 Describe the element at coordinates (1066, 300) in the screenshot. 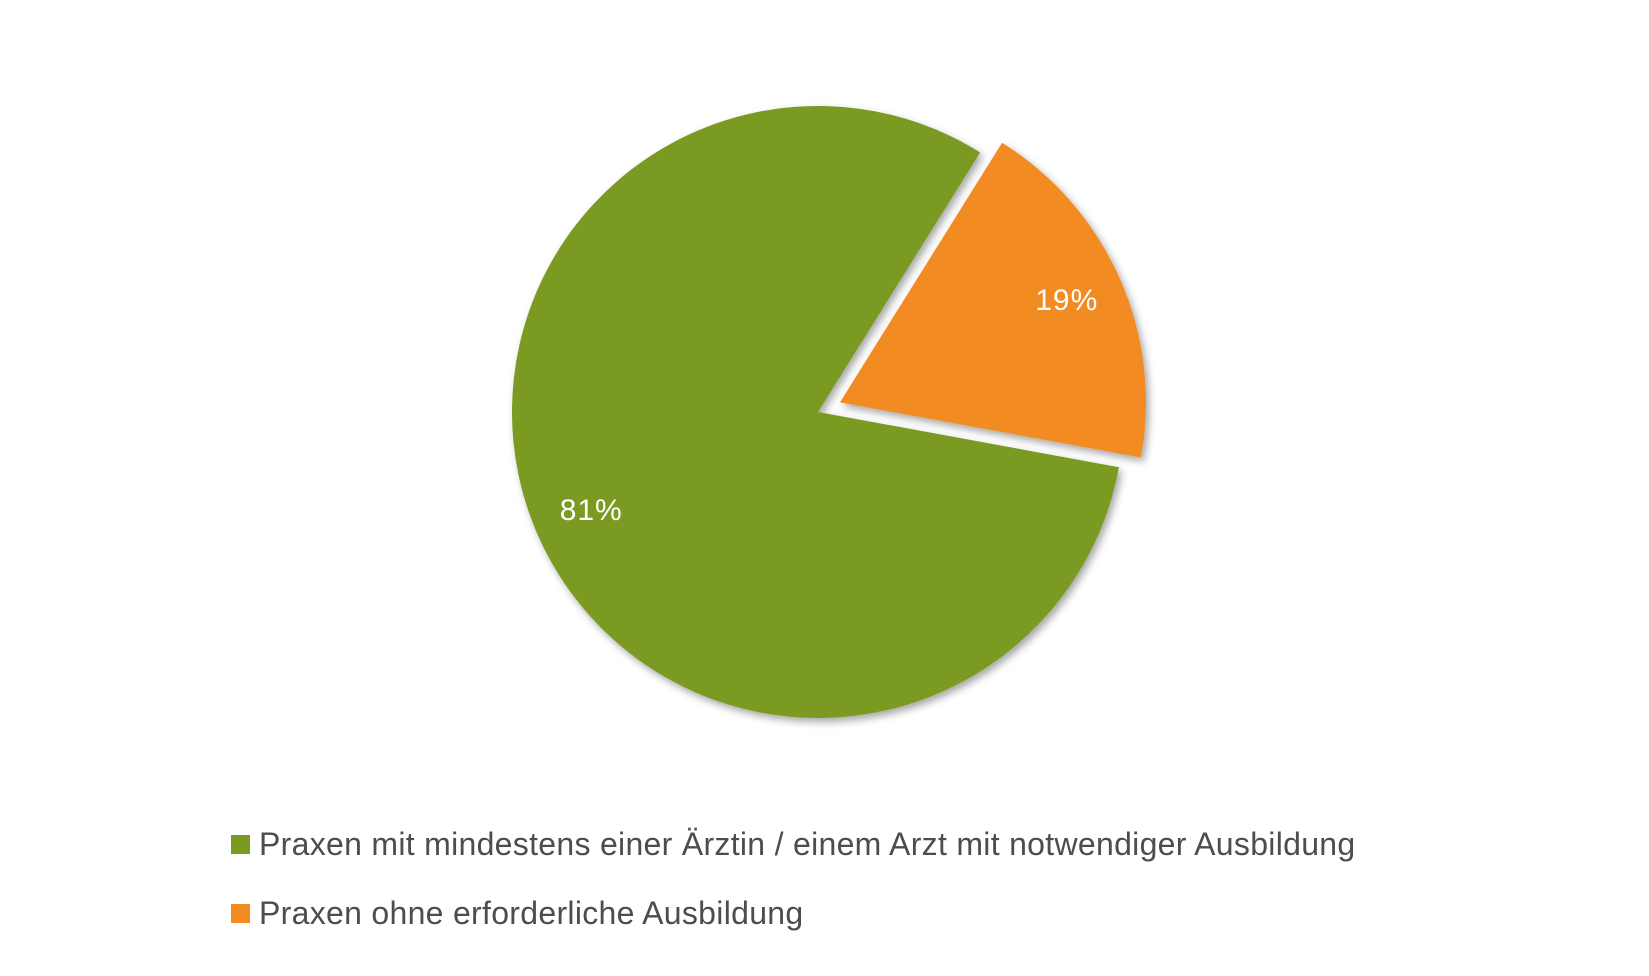

I see `slice-label-orange: 19%` at that location.